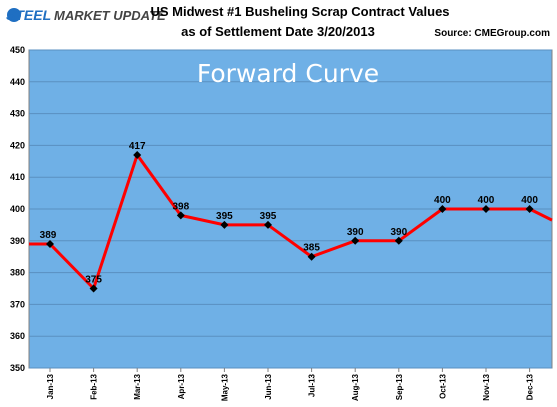 The width and height of the screenshot is (557, 407). I want to click on steel-market-update-logo: STEEL MARKET UPDATE, so click(86, 15).